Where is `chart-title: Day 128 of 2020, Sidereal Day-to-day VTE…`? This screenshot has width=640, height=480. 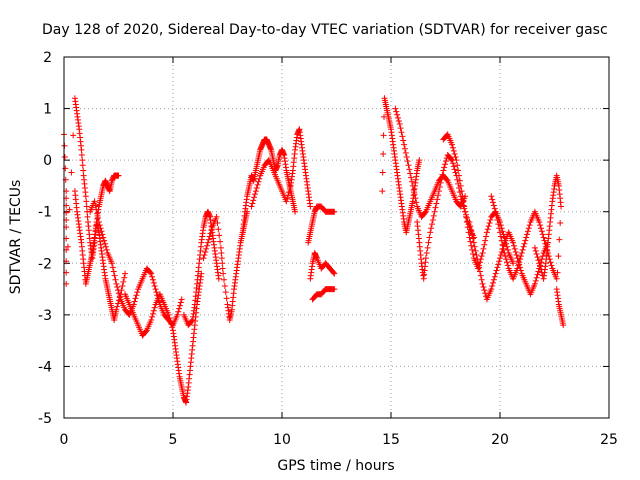 chart-title: Day 128 of 2020, Sidereal Day-to-day VTE… is located at coordinates (325, 30).